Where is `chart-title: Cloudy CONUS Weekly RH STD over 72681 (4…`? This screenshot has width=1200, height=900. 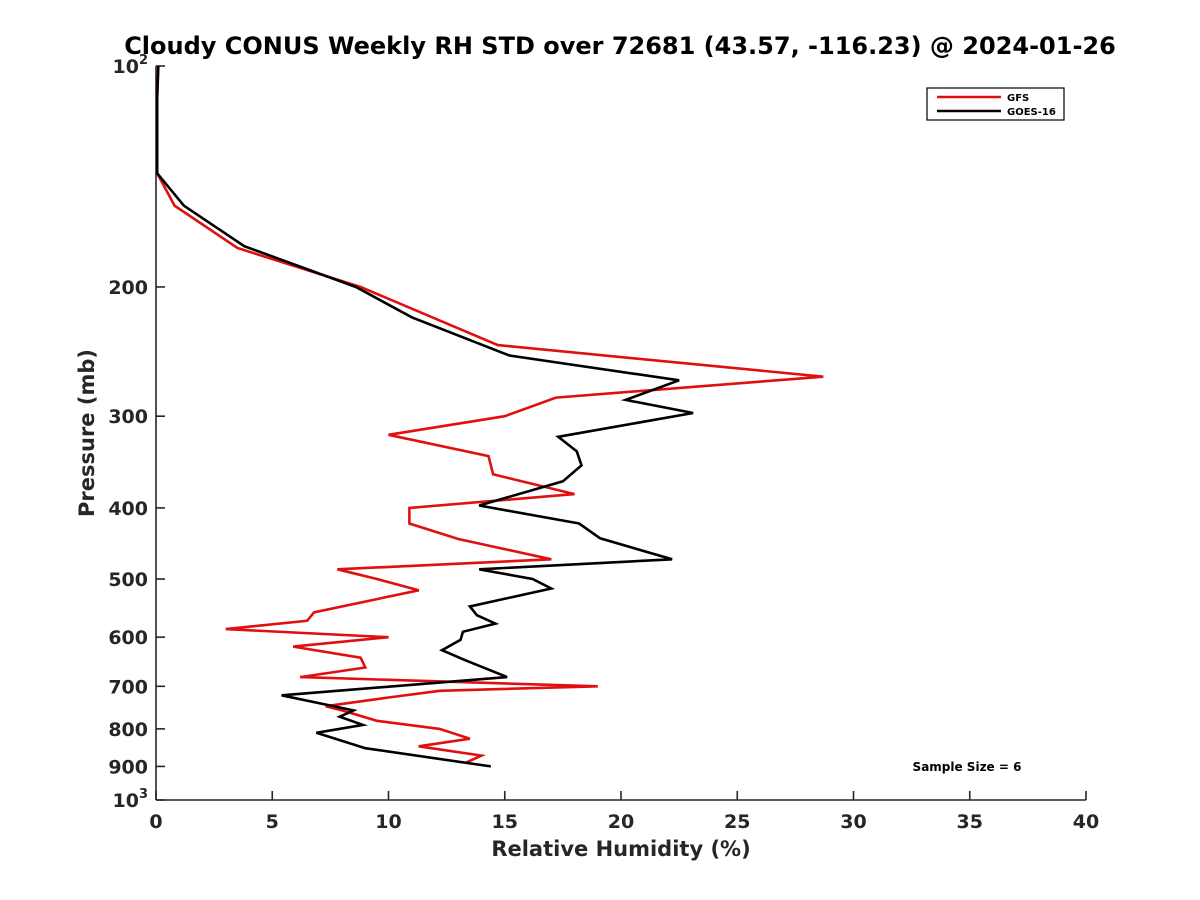
chart-title: Cloudy CONUS Weekly RH STD over 72681 (4… is located at coordinates (620, 46).